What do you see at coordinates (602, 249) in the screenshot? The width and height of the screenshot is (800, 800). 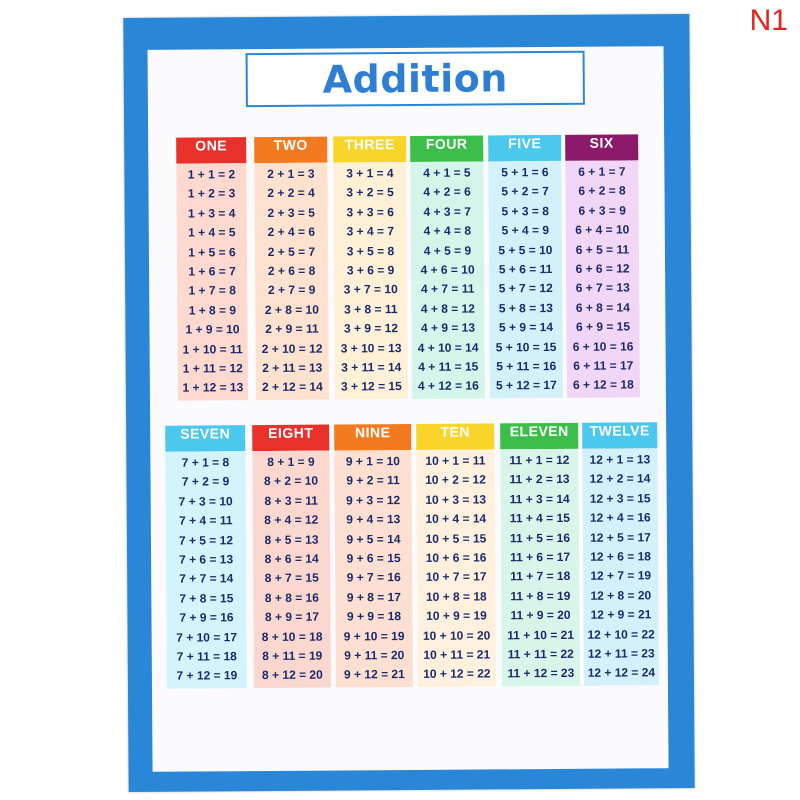 I see `equation: 6 + 5 = 11` at bounding box center [602, 249].